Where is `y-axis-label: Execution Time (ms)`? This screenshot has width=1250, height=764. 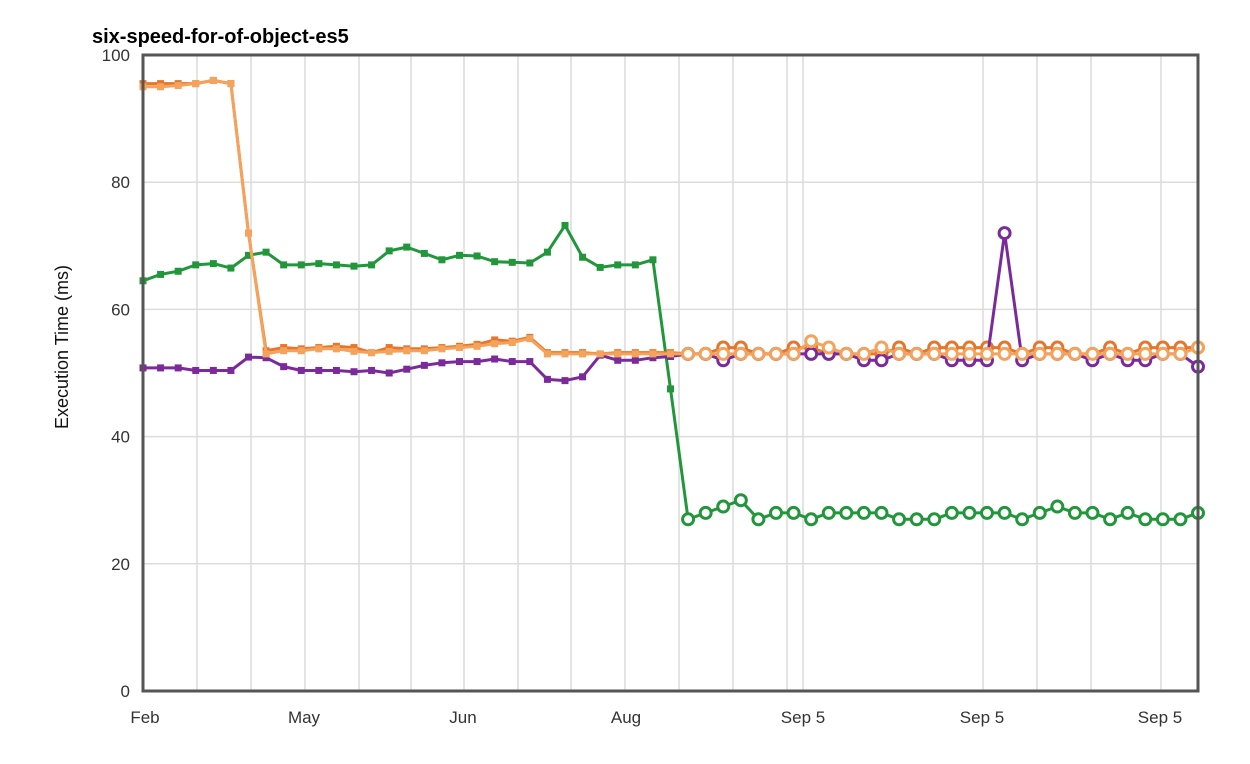 y-axis-label: Execution Time (ms) is located at coordinates (62, 347).